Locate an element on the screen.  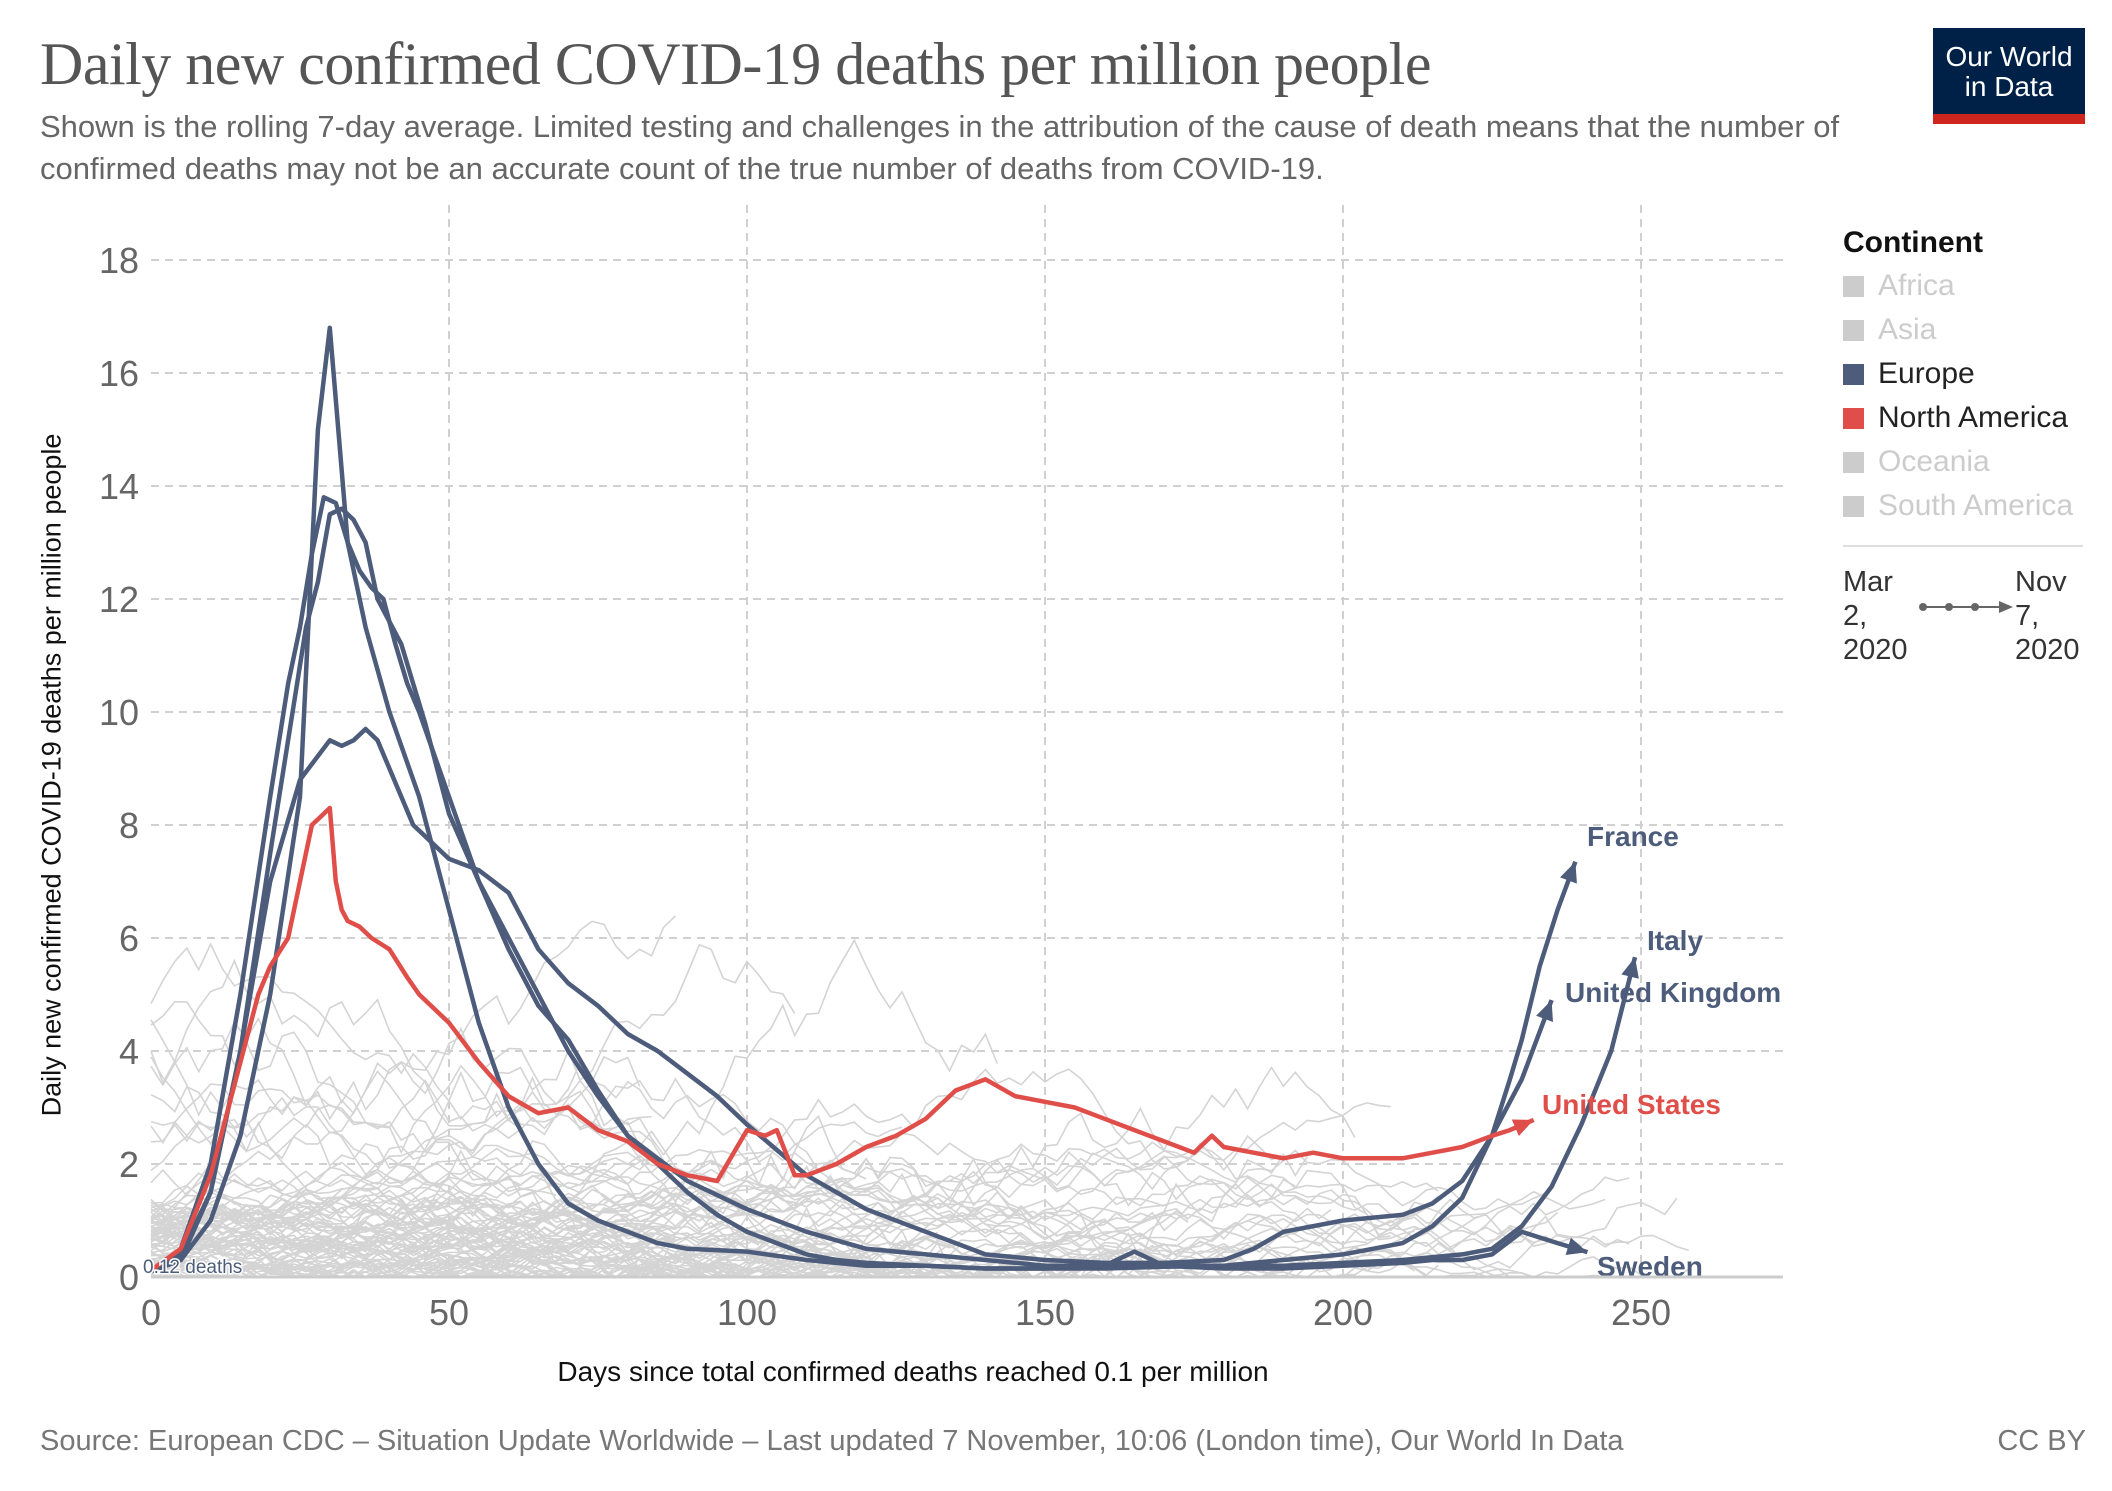
y-tick-label: 16 is located at coordinates (119, 373).